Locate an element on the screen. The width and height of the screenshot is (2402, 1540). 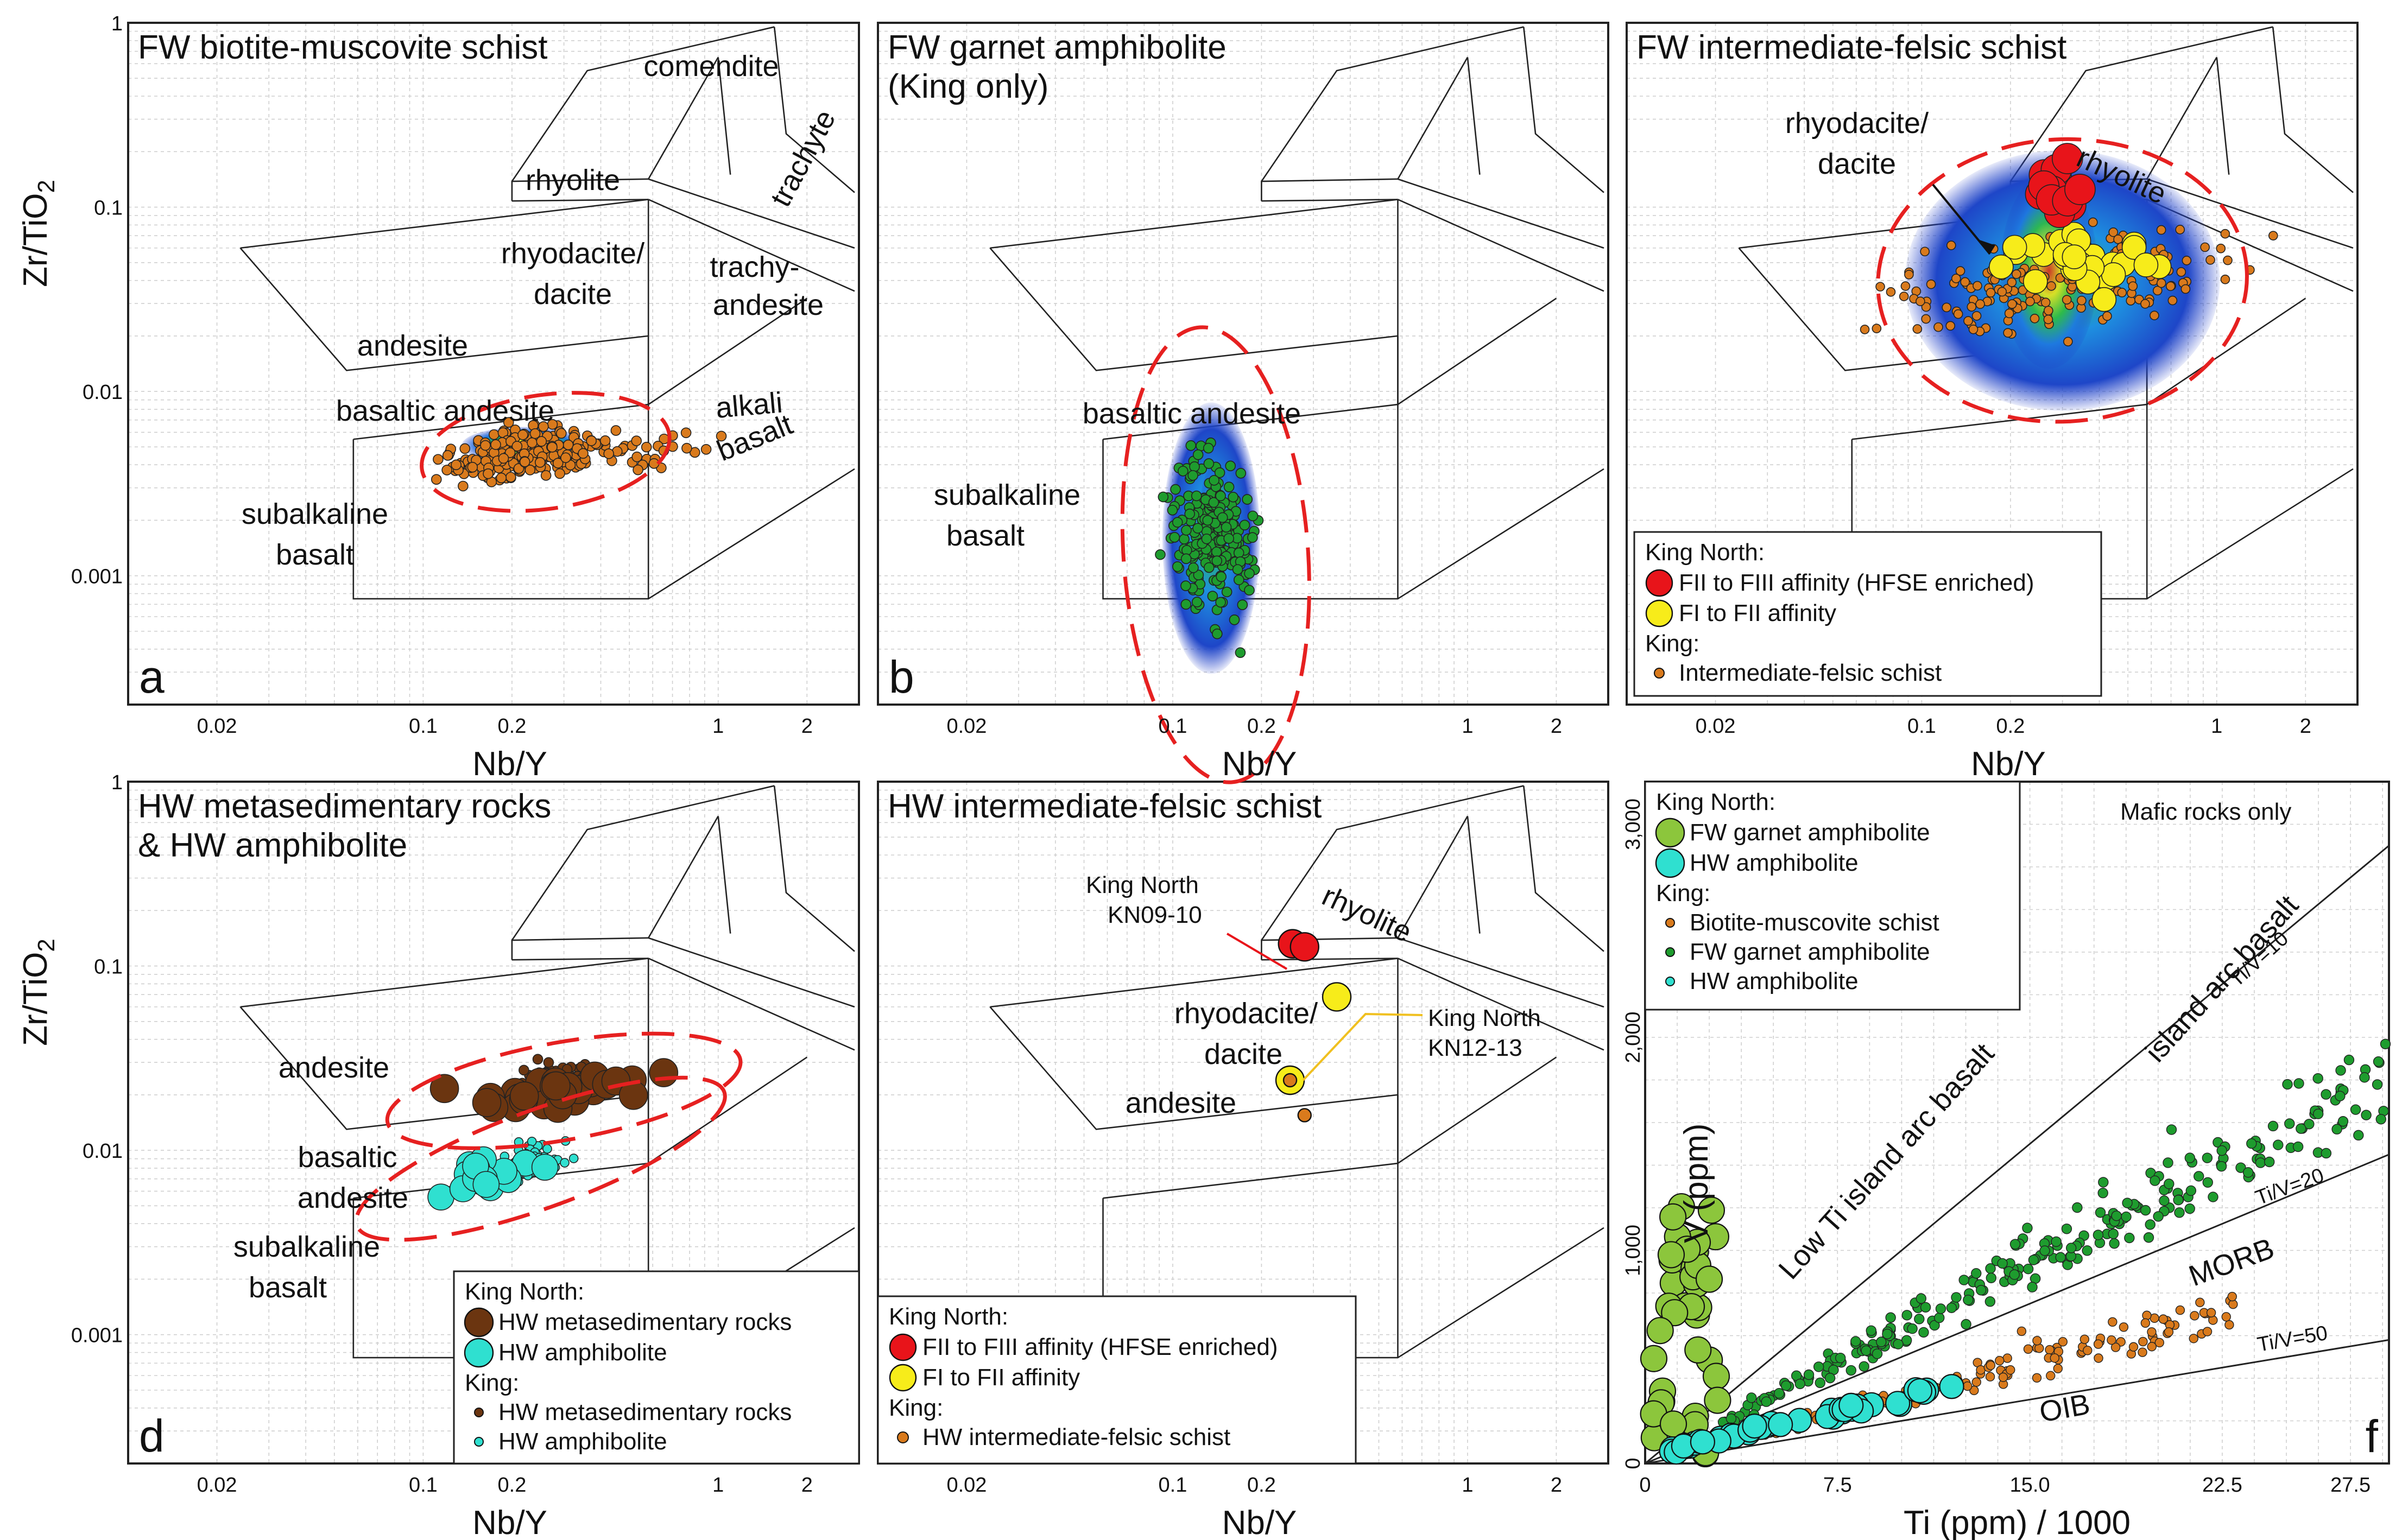
annotation-label: KN12-13 is located at coordinates (1475, 1048).